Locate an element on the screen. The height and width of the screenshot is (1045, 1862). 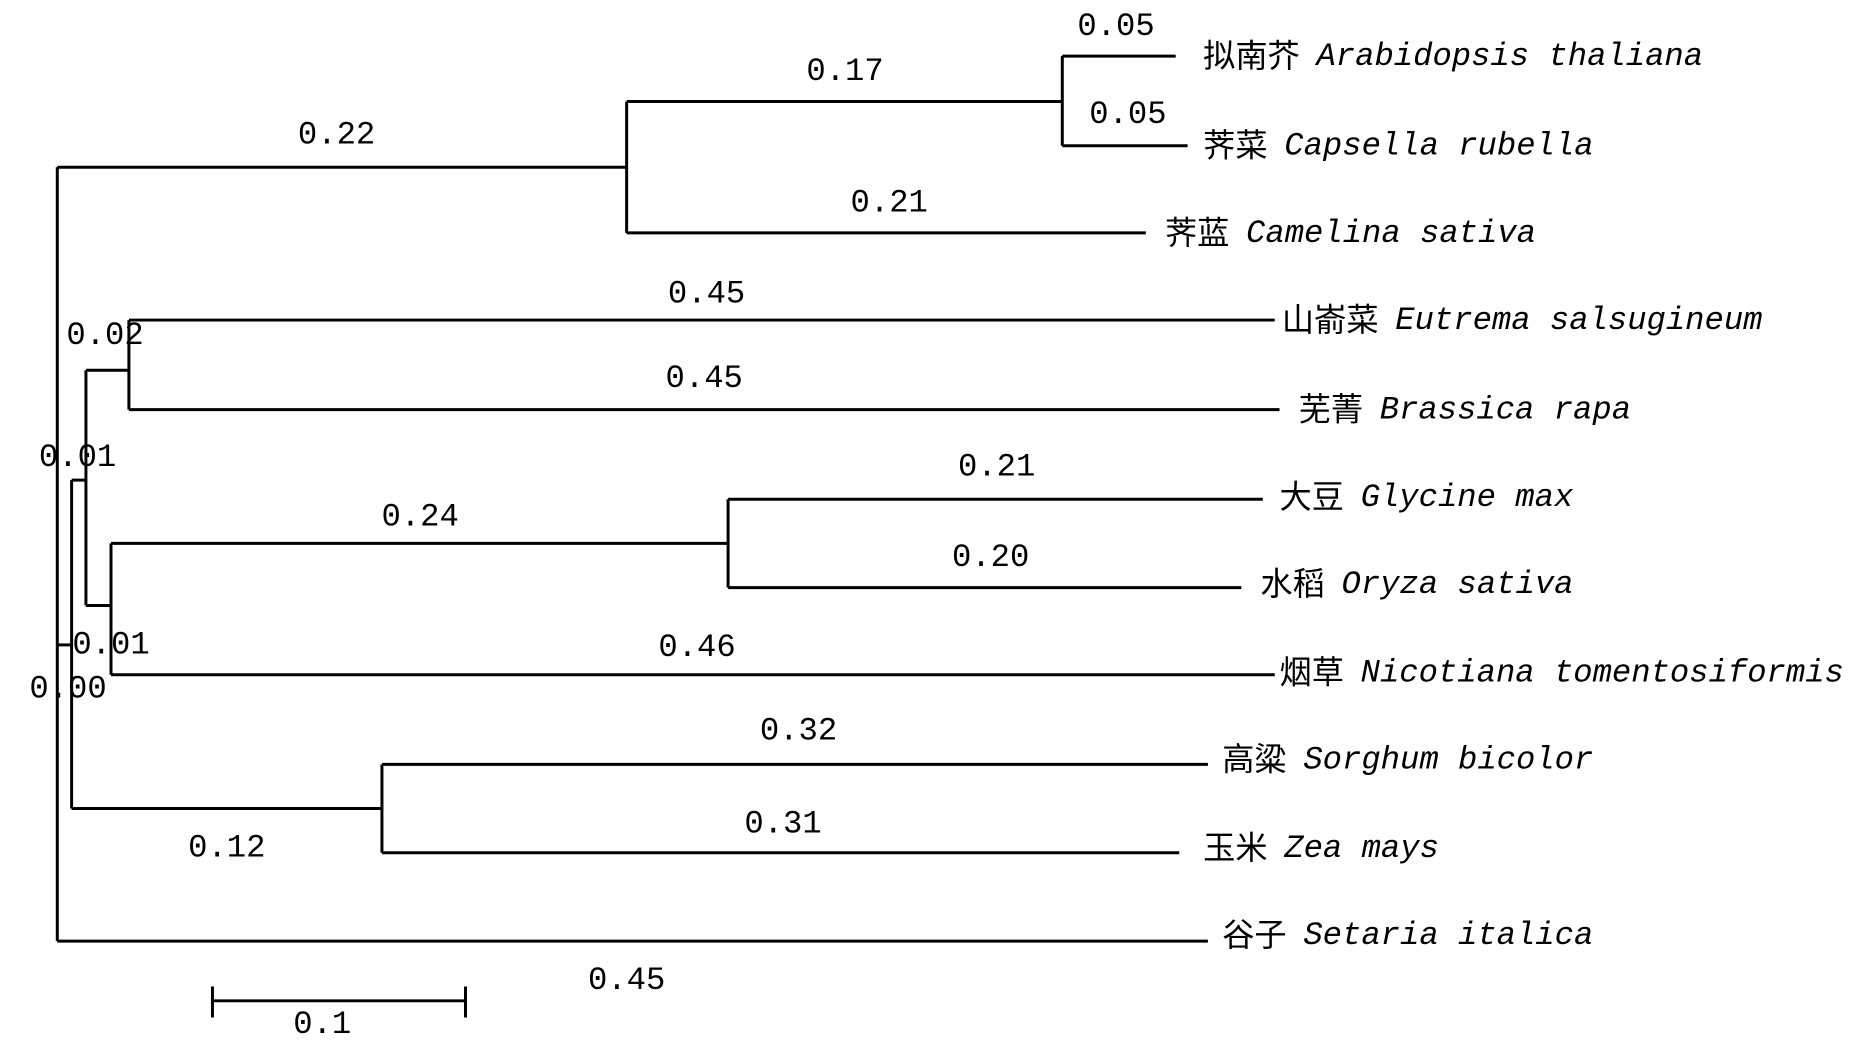
taxon-latin-name: Brassica rapa is located at coordinates (1505, 409).